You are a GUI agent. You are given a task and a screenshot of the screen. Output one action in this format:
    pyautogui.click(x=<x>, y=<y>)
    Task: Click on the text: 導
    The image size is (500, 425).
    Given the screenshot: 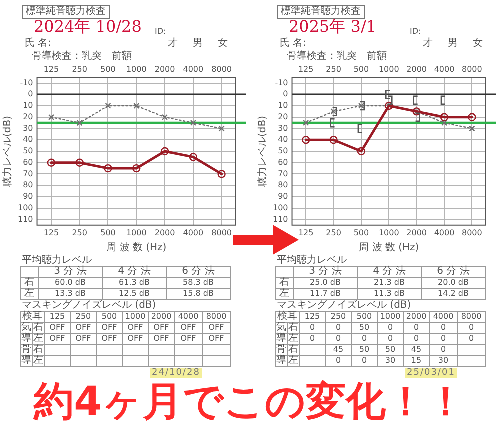 What is the action you would take?
    pyautogui.click(x=282, y=360)
    